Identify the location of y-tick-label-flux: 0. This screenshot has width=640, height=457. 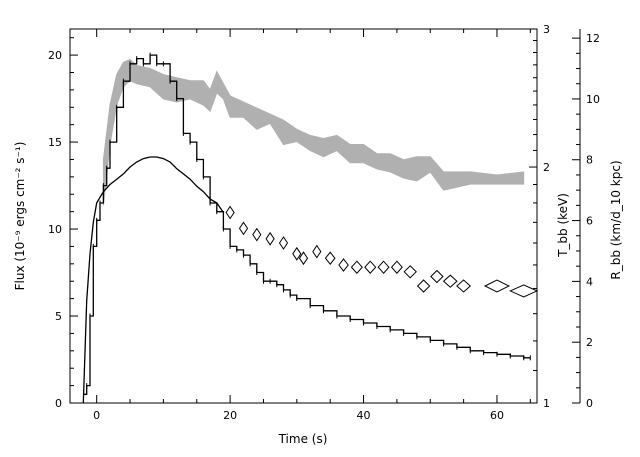
(58, 403).